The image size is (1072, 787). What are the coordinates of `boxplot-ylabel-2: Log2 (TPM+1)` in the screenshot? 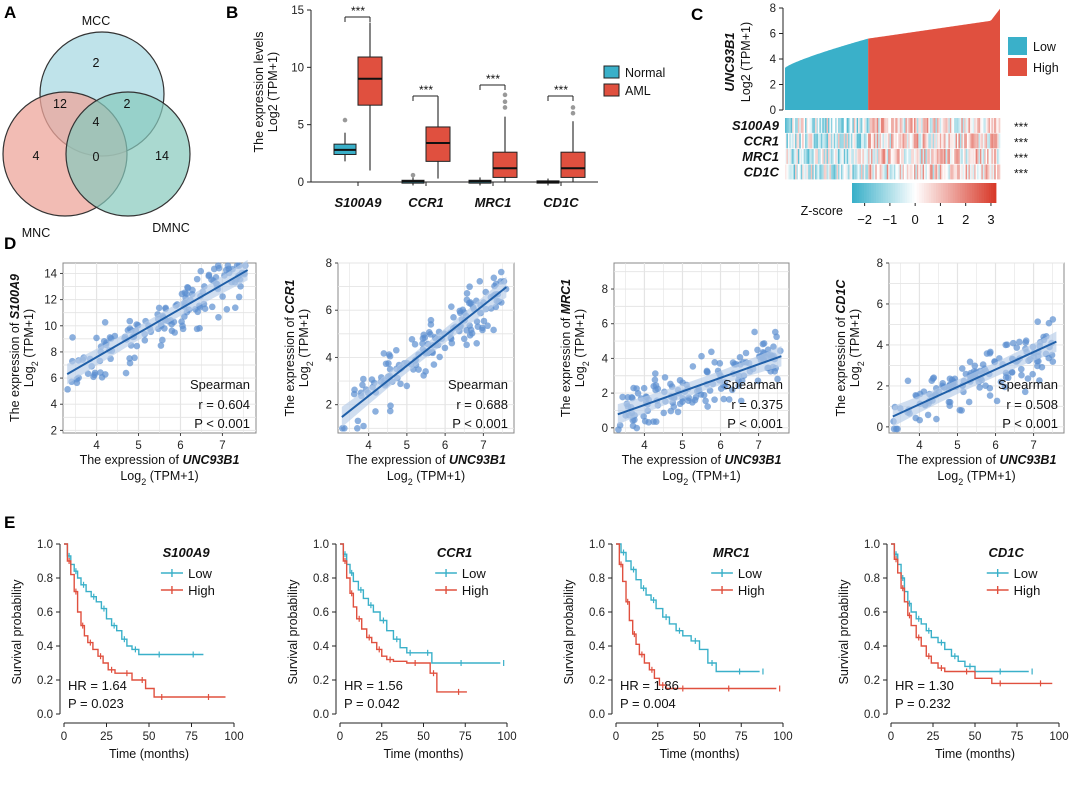 It's located at (273, 92).